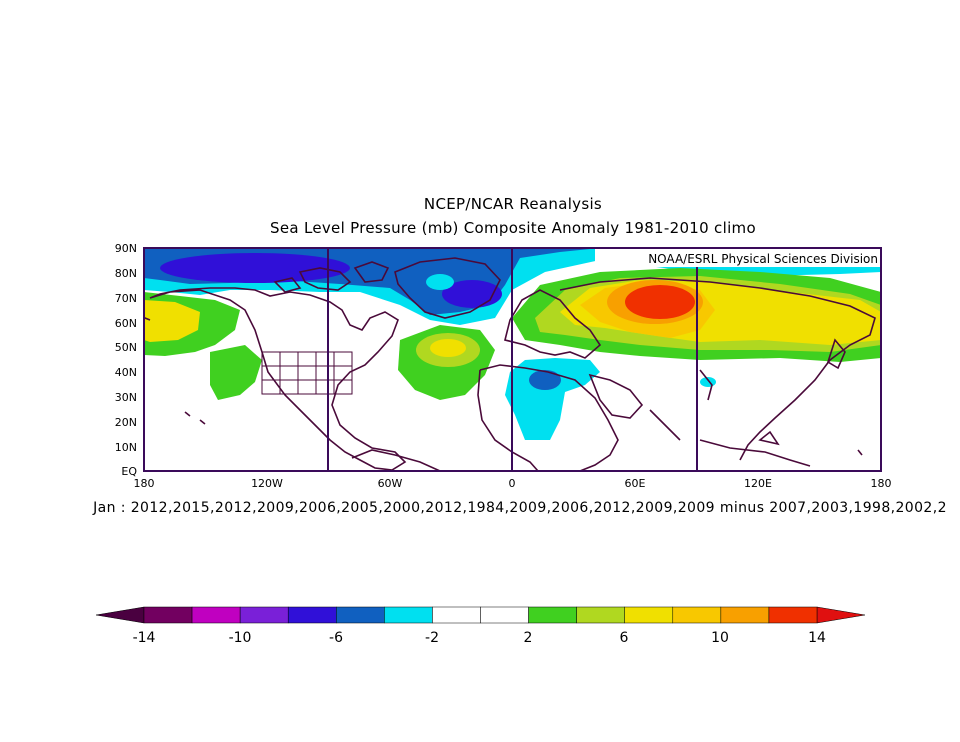 This screenshot has height=742, width=960. Describe the element at coordinates (552, 399) in the screenshot. I see `mediterranean-low` at that location.